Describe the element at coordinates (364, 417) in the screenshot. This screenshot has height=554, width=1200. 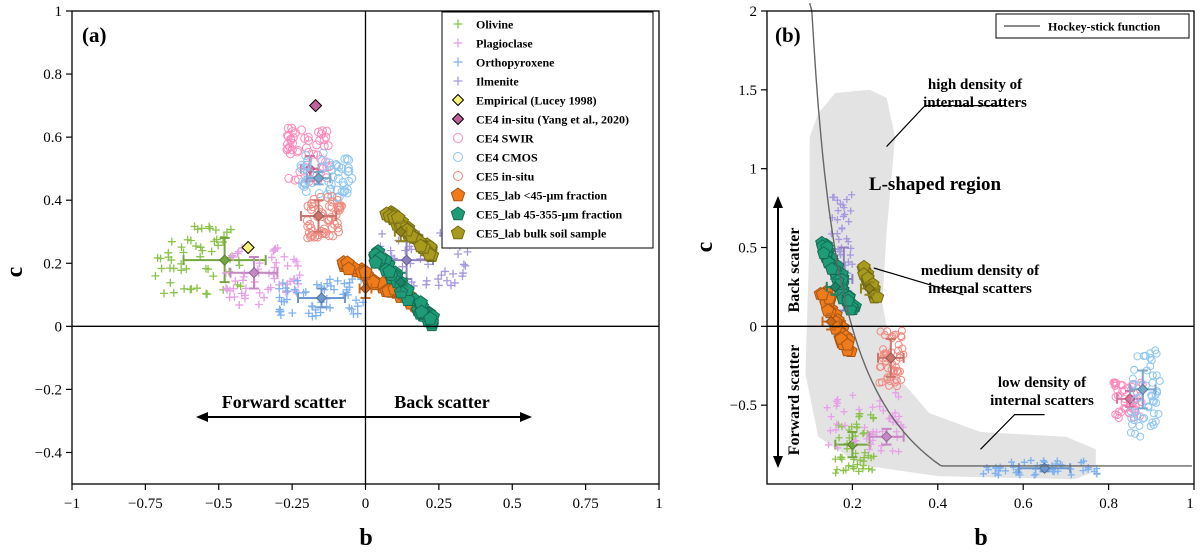
I see `panel-a-scatter-arrow` at that location.